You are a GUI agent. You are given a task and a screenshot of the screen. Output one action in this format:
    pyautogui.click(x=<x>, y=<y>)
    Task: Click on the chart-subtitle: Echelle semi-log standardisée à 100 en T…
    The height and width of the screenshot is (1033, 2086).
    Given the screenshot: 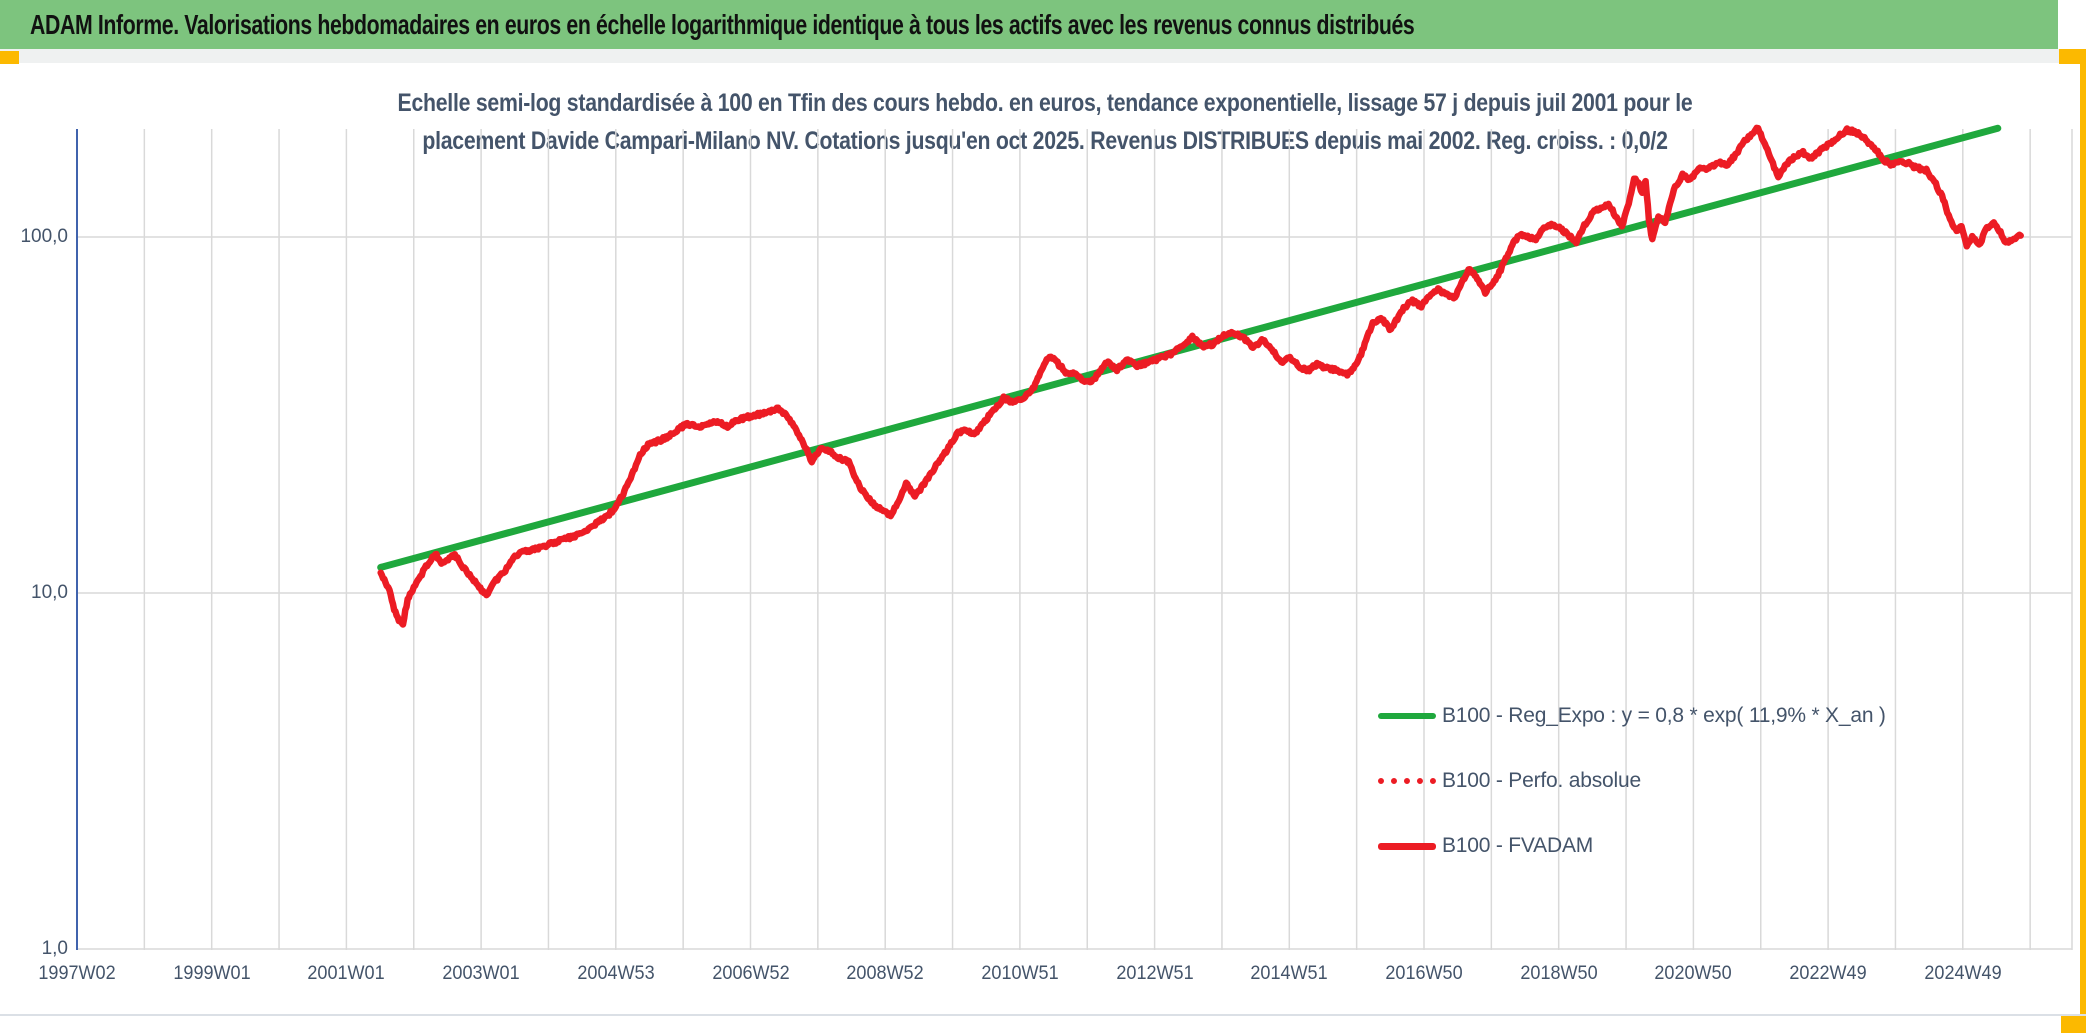 What is the action you would take?
    pyautogui.click(x=1045, y=122)
    